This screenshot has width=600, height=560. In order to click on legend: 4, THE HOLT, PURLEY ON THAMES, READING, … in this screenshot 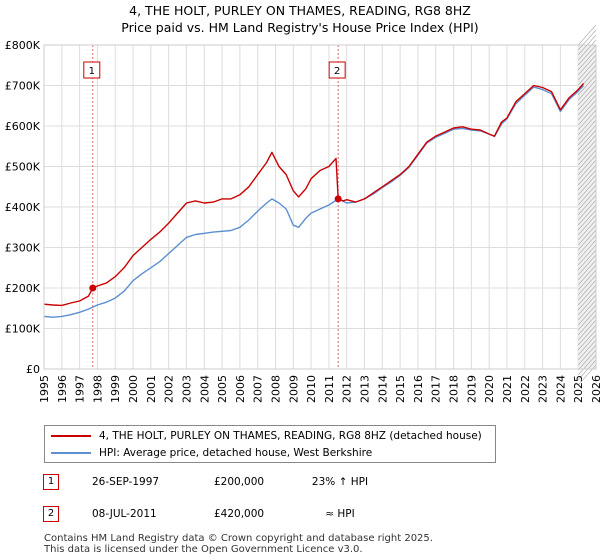, I will do `click(270, 444)`.